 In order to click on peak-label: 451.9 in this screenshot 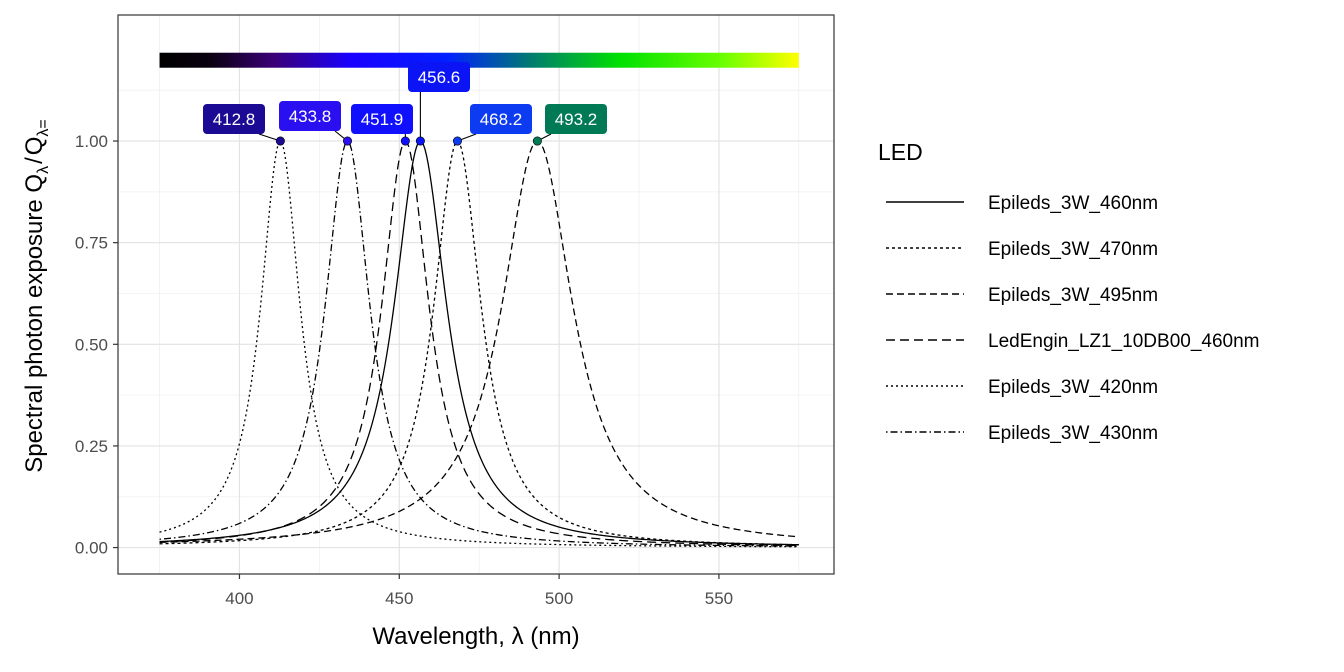, I will do `click(382, 119)`.